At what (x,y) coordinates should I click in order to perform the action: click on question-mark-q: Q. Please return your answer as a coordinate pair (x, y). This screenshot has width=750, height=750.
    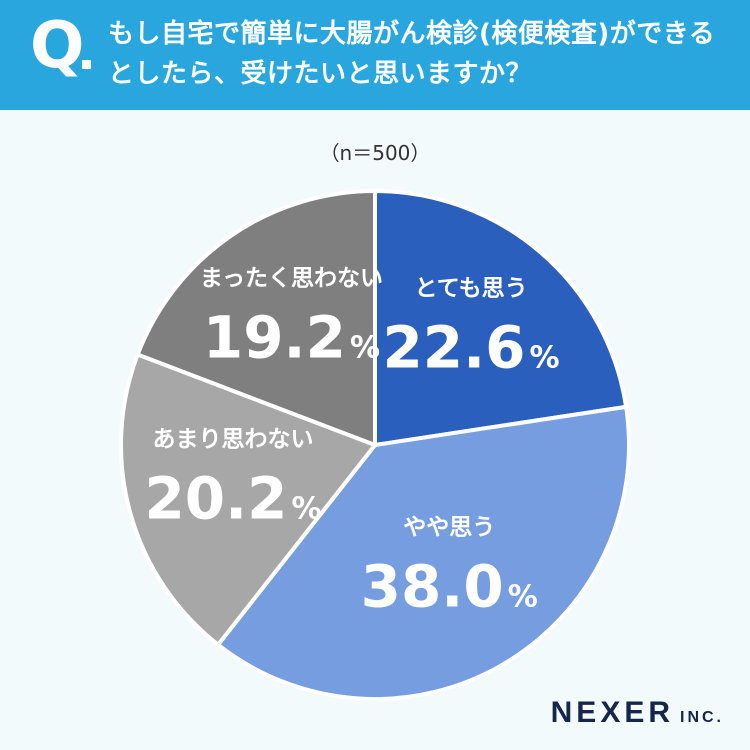
    Looking at the image, I should click on (57, 46).